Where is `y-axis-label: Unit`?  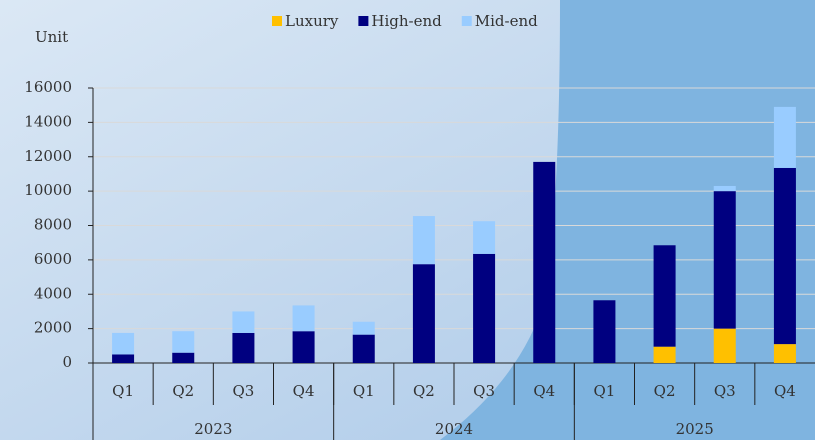 y-axis-label: Unit is located at coordinates (51, 37).